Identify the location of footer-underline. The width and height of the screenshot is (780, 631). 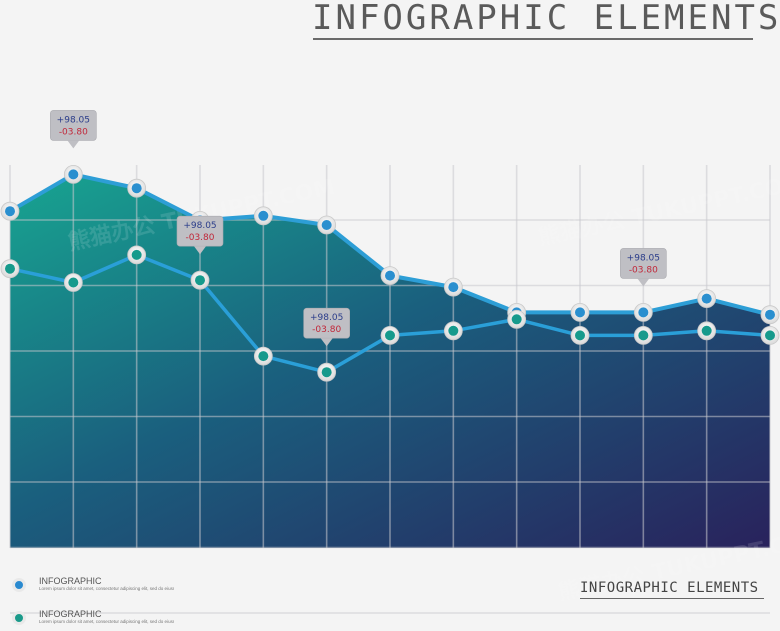
(672, 598).